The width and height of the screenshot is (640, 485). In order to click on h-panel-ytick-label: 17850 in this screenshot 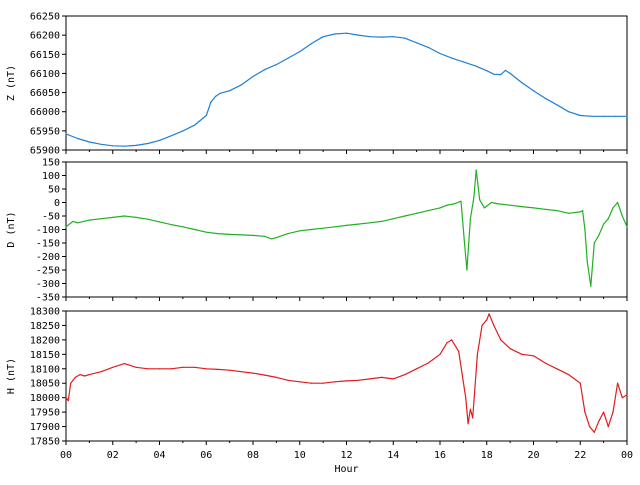, I will do `click(45, 442)`.